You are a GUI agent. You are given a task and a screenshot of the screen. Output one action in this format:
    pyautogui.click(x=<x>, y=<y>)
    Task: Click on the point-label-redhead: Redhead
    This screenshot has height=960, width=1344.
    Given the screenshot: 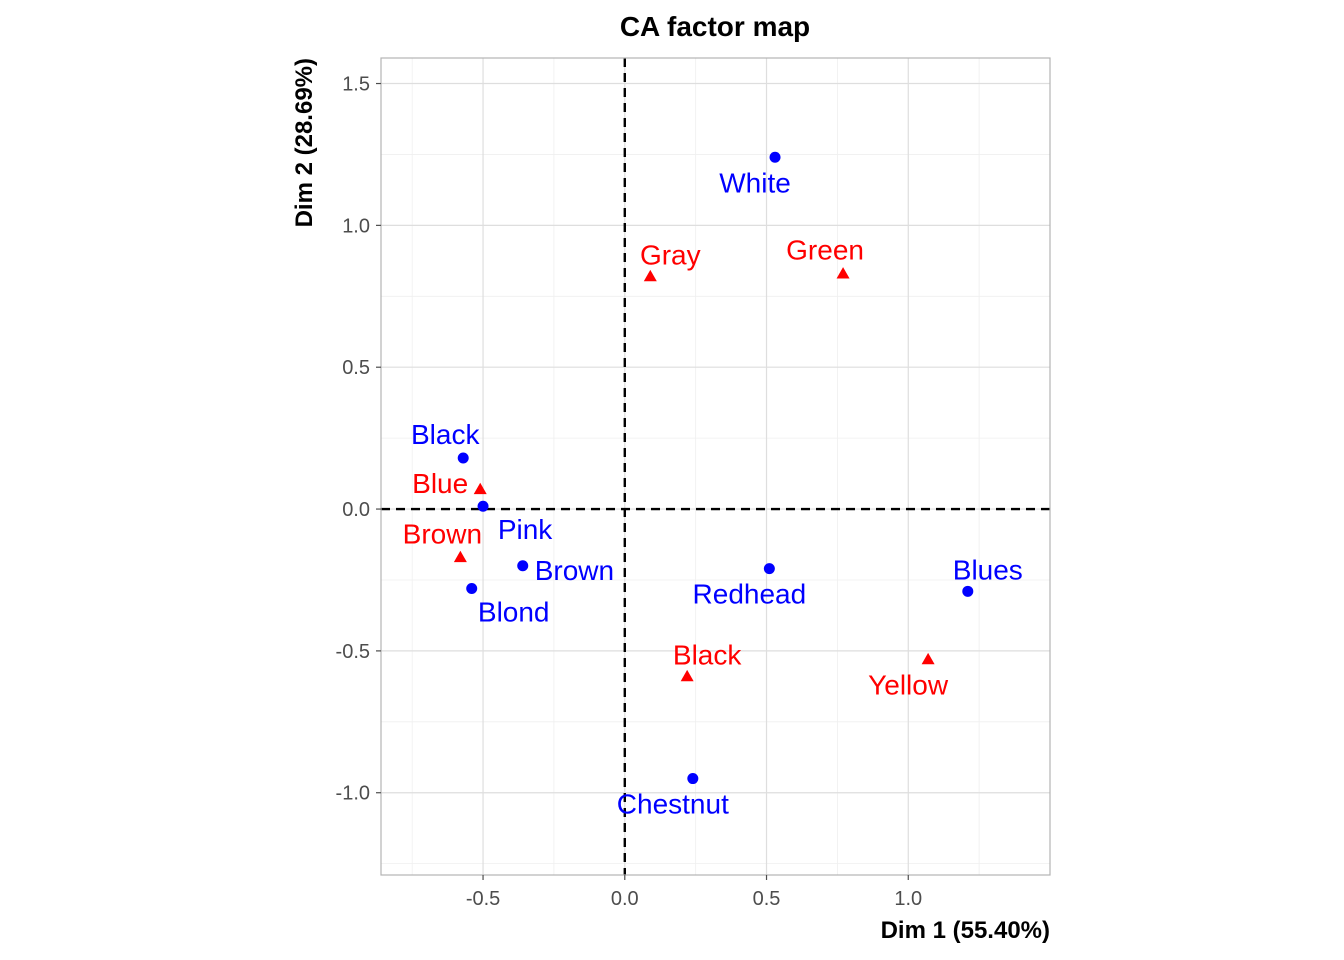 What is the action you would take?
    pyautogui.click(x=750, y=594)
    